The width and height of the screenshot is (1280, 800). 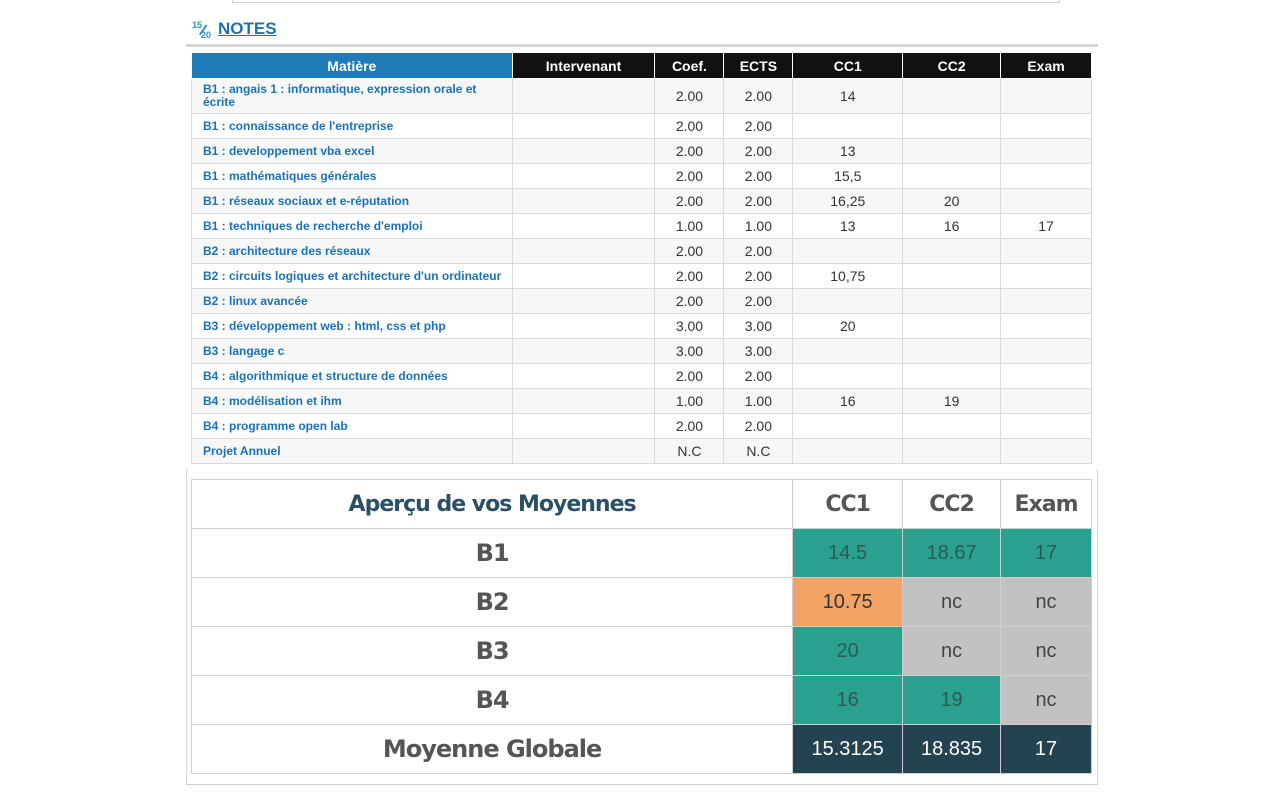 I want to click on ects-cell: 3.00, so click(x=758, y=351).